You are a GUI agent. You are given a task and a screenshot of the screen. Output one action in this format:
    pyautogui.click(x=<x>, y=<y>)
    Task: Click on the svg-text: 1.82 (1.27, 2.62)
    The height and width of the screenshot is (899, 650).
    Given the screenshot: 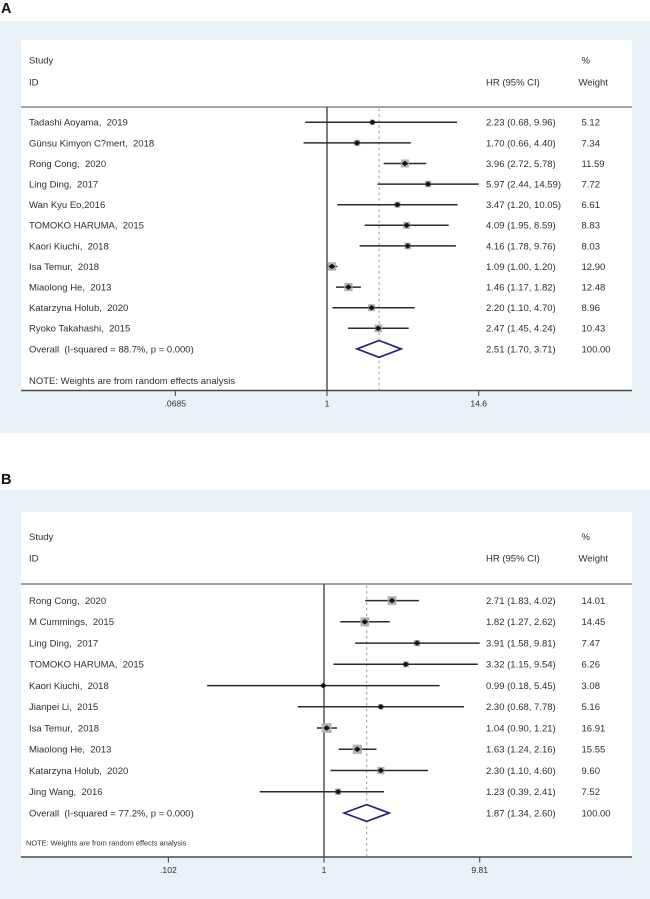 What is the action you would take?
    pyautogui.click(x=521, y=622)
    